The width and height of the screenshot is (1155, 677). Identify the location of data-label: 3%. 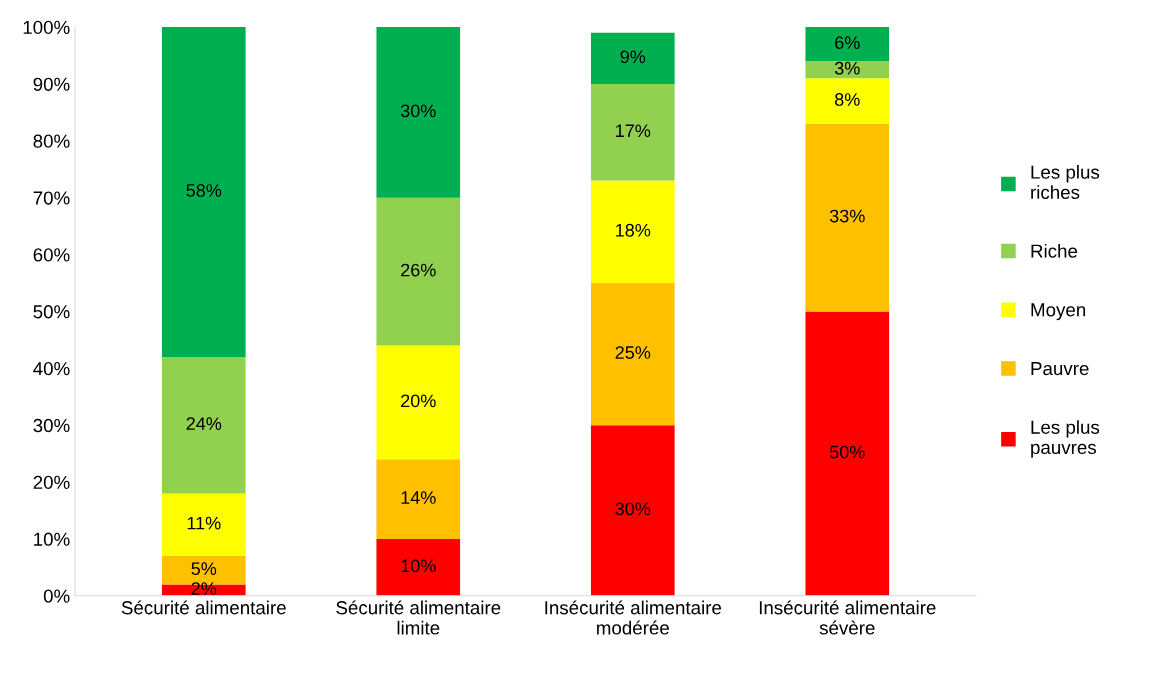
(847, 68).